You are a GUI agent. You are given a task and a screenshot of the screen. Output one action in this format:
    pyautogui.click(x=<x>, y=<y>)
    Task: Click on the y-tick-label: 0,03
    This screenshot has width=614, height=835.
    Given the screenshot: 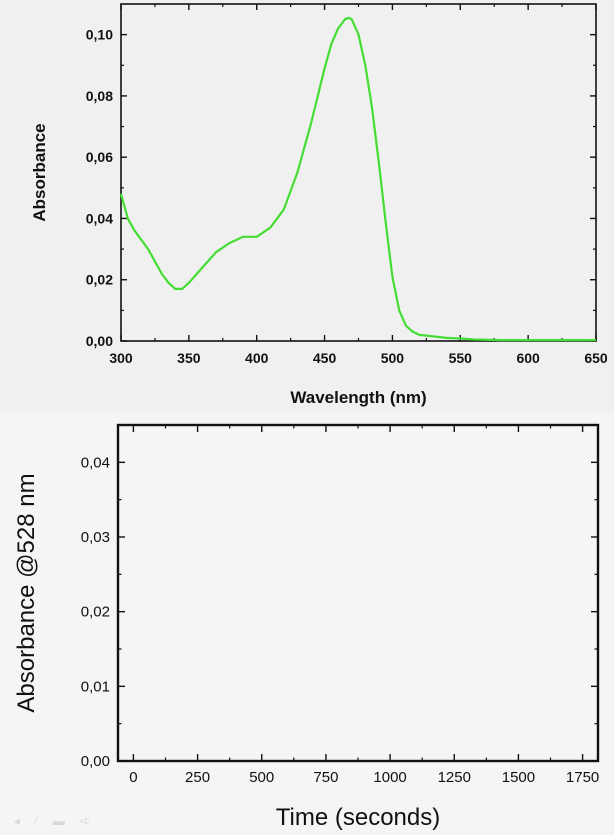 What is the action you would take?
    pyautogui.click(x=95, y=537)
    